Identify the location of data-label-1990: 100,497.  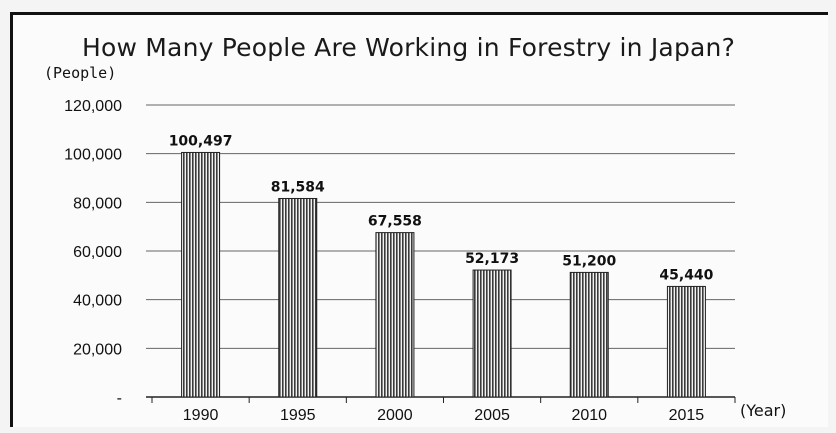
(201, 141).